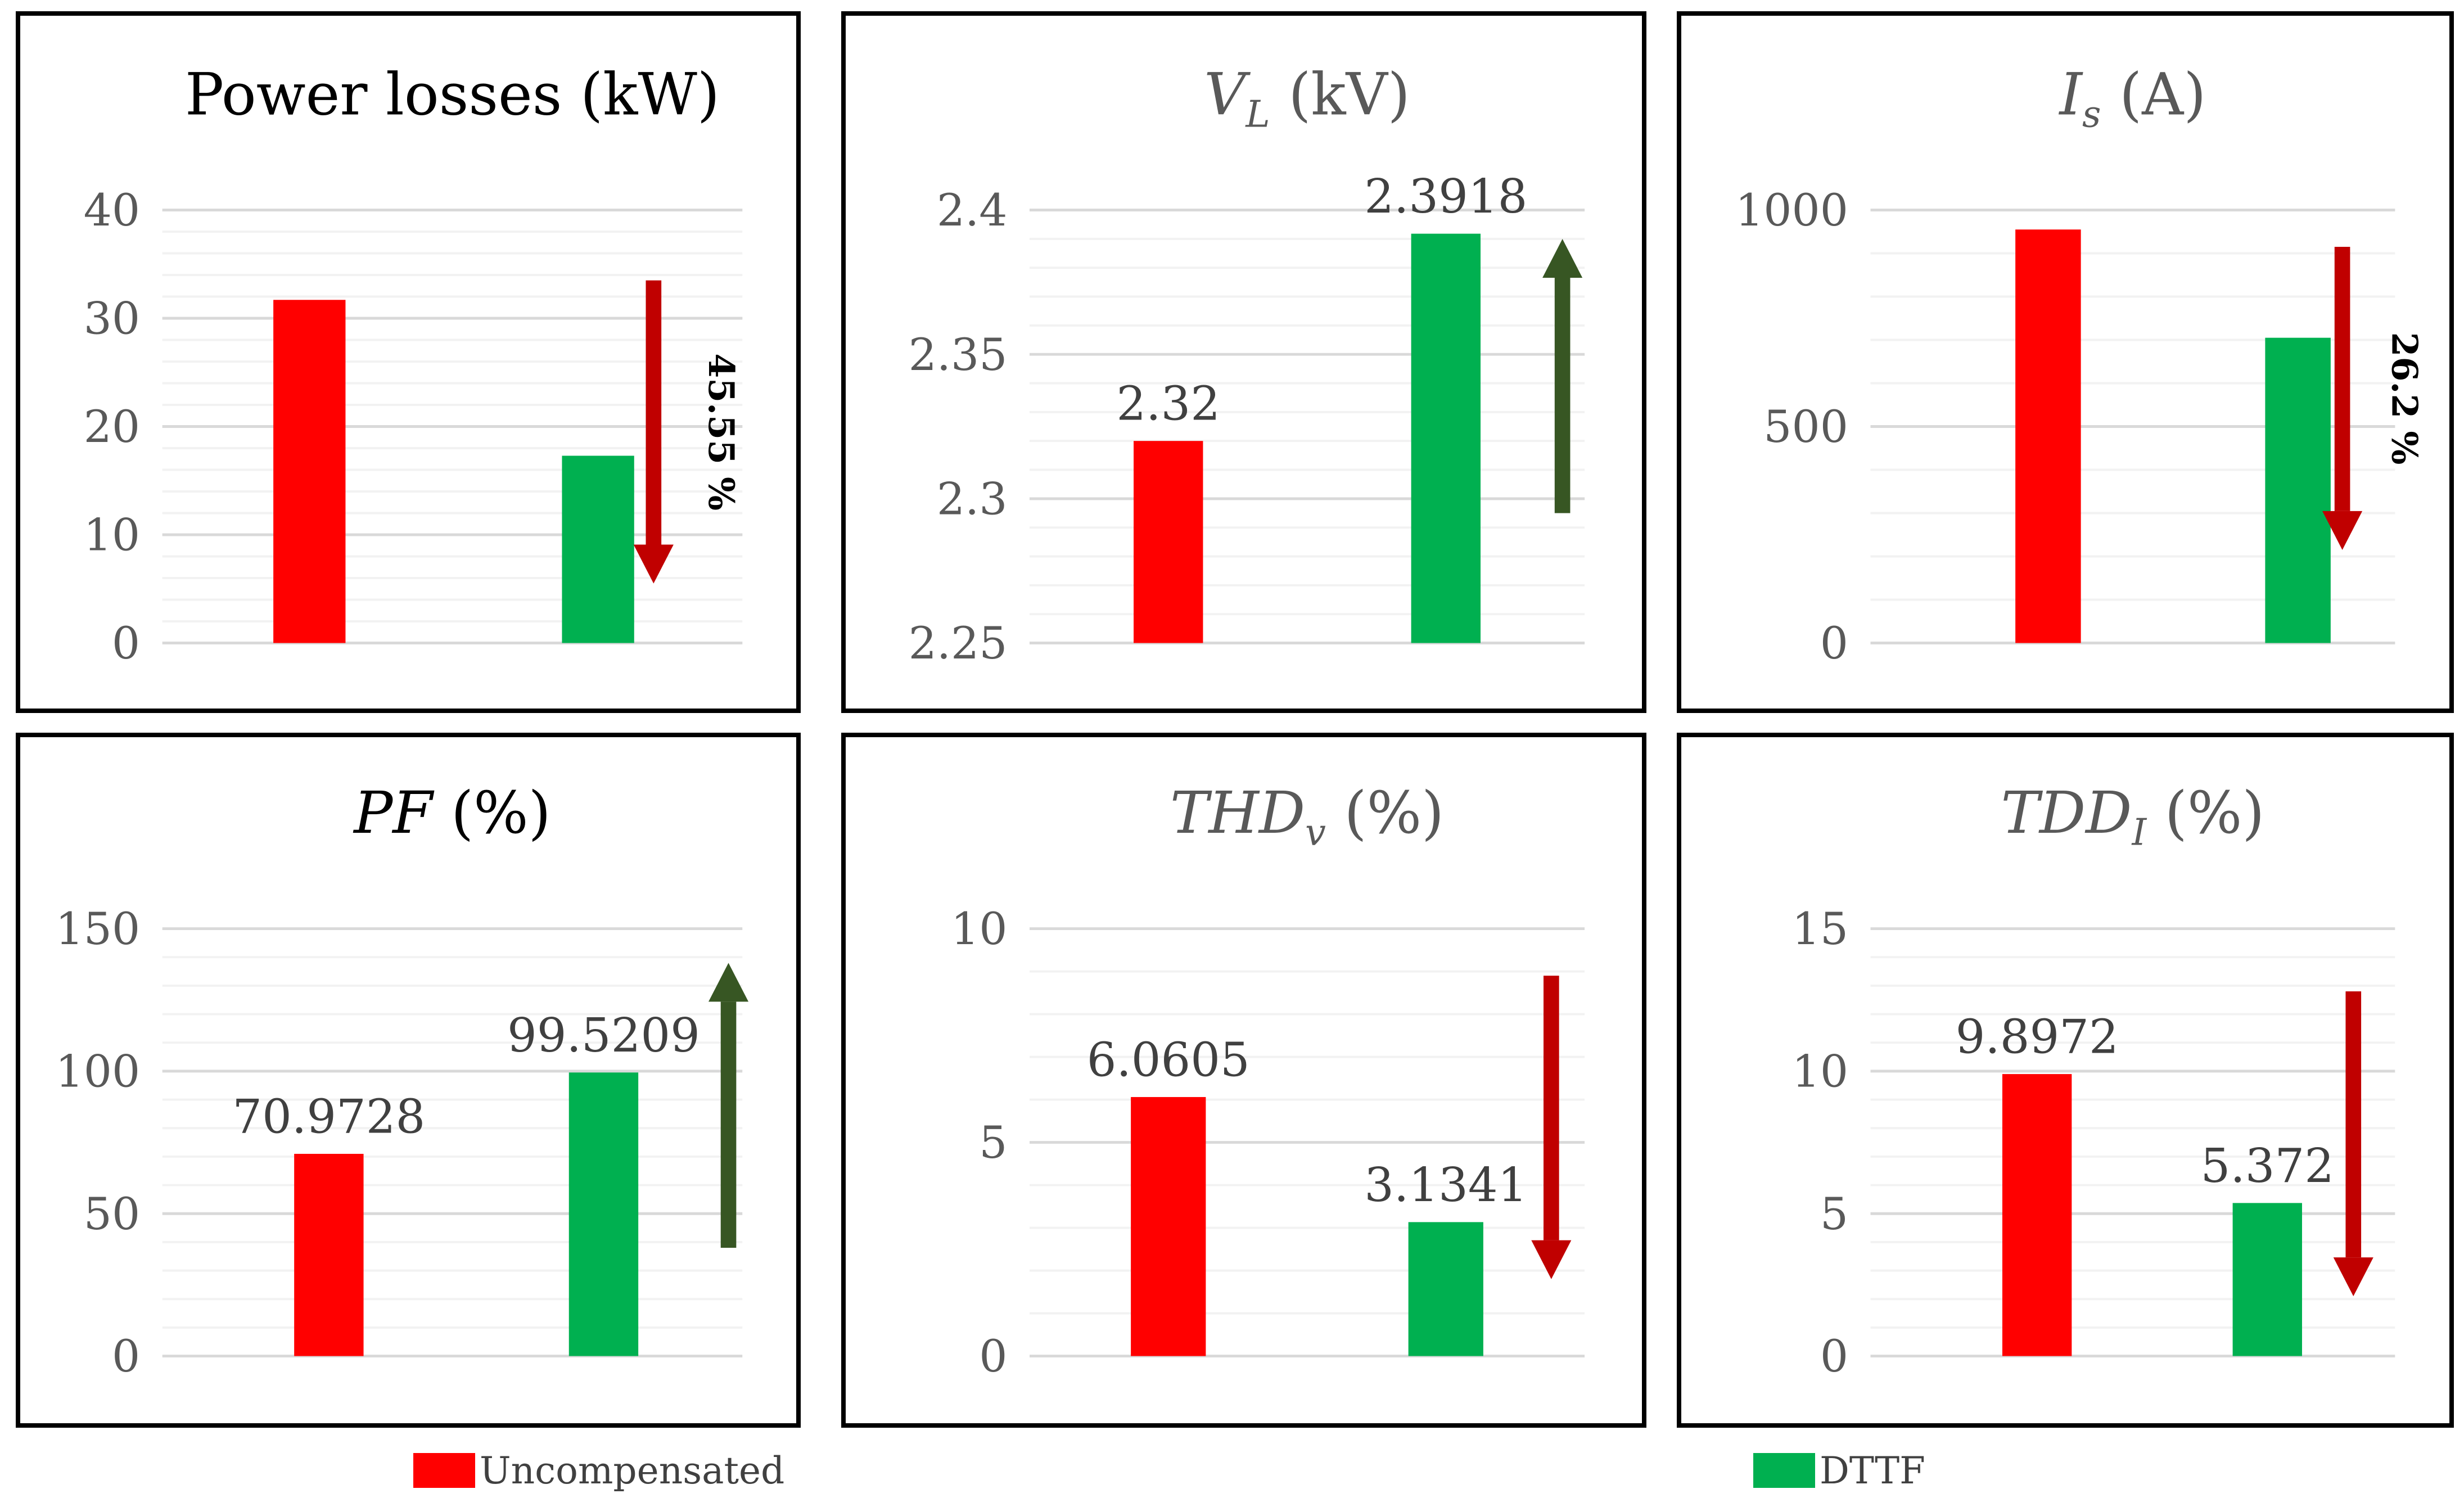  I want to click on vl-chart: VL (kV) 2.25 2.3 2.35 2.4 2.32 2.3918, so click(1247, 365).